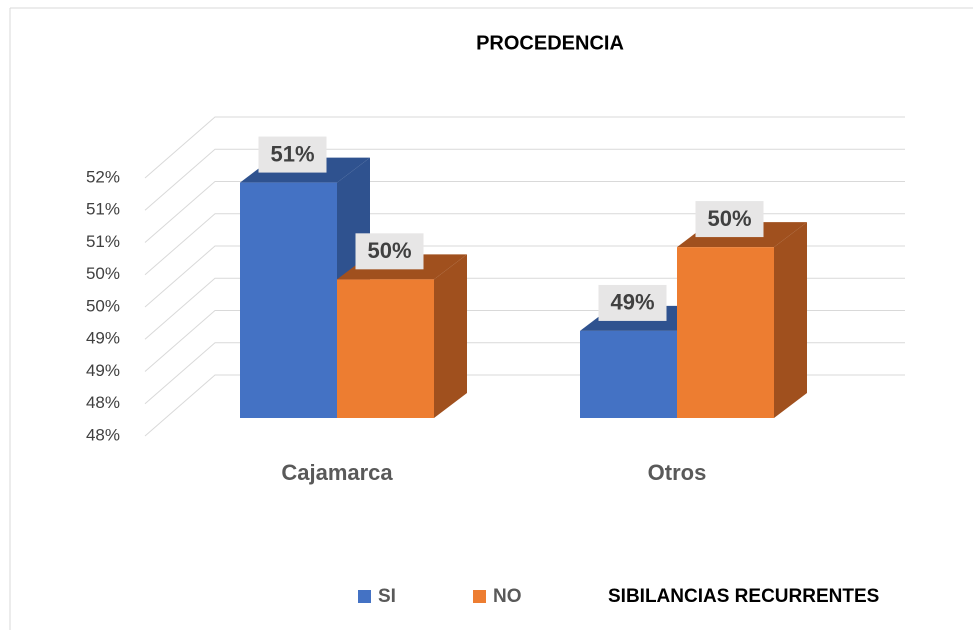 This screenshot has height=630, width=973. What do you see at coordinates (337, 472) in the screenshot?
I see `x-tick-label: Cajamarca` at bounding box center [337, 472].